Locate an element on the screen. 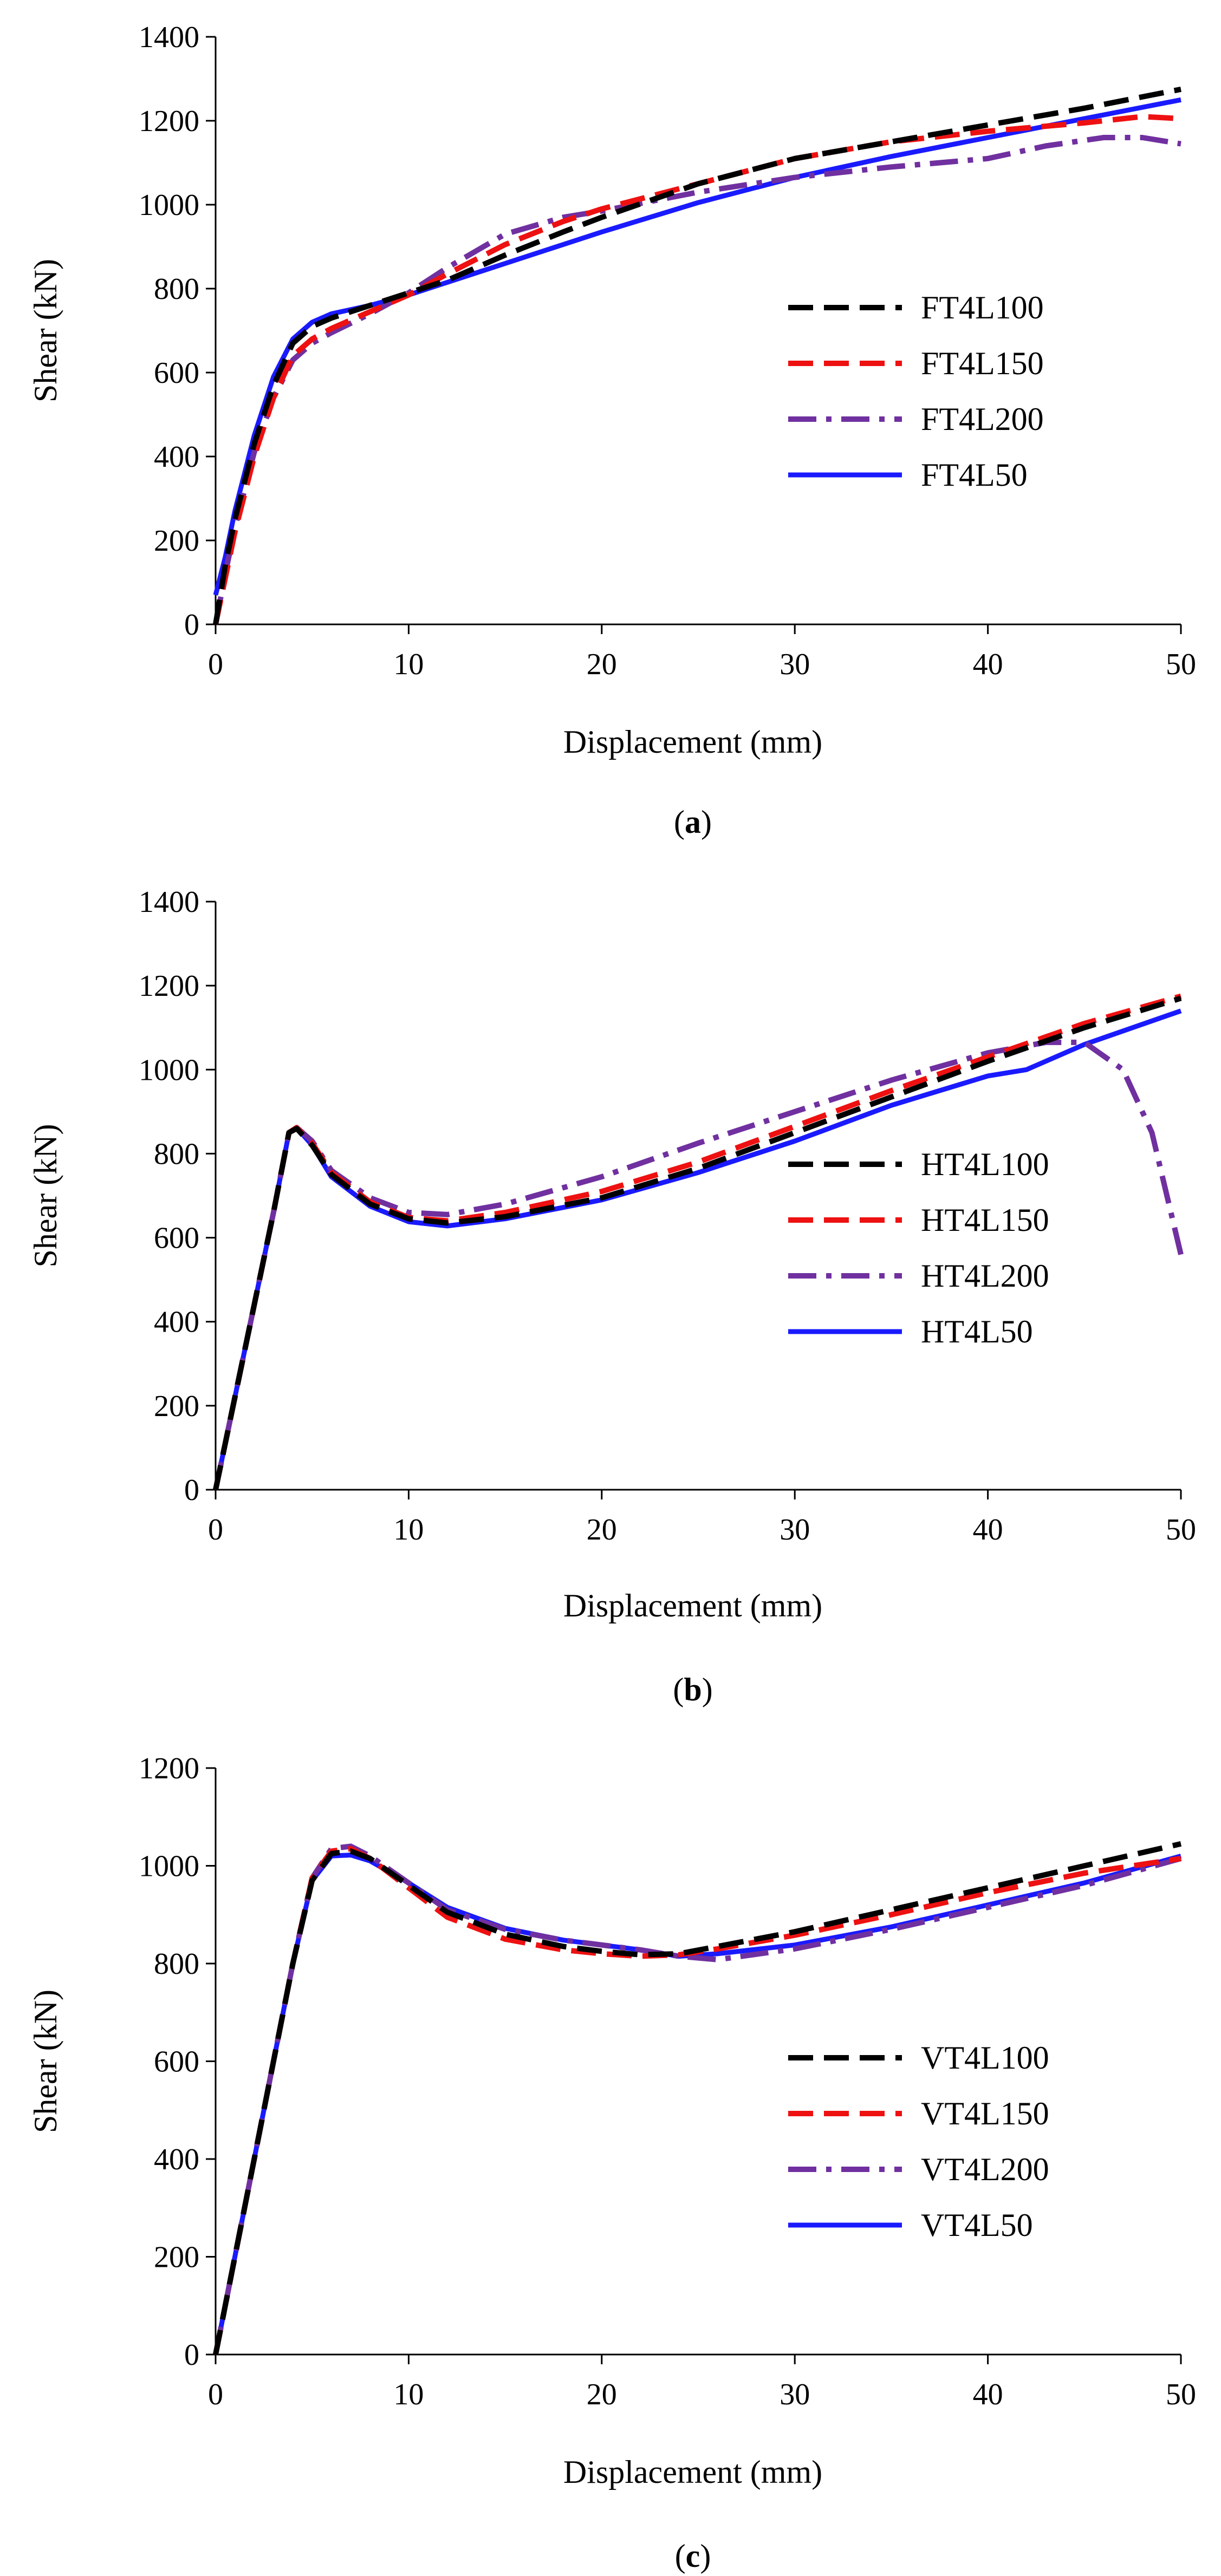 This screenshot has width=1221, height=2576. panel-caption-letter: b is located at coordinates (693, 1689).